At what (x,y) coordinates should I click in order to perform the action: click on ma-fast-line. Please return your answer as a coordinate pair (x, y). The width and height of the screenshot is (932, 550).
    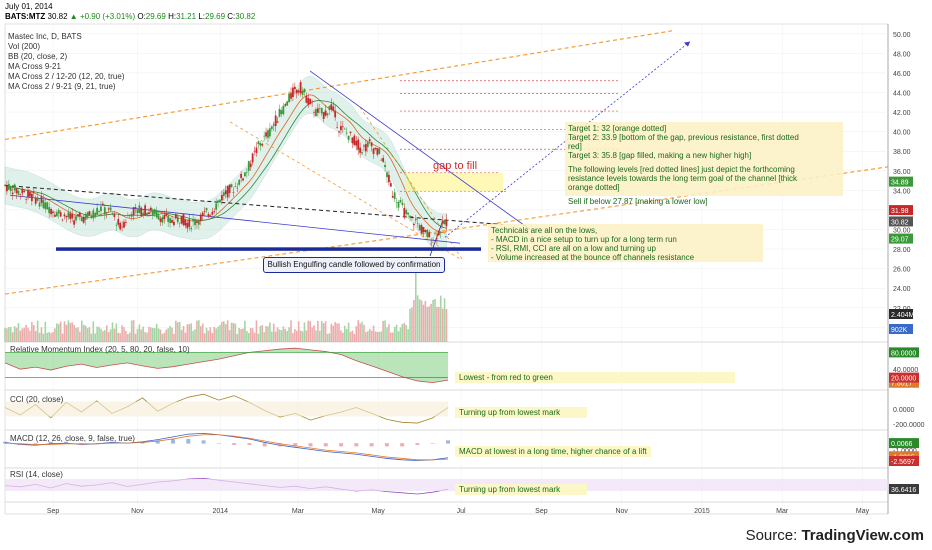
    Looking at the image, I should click on (225, 163).